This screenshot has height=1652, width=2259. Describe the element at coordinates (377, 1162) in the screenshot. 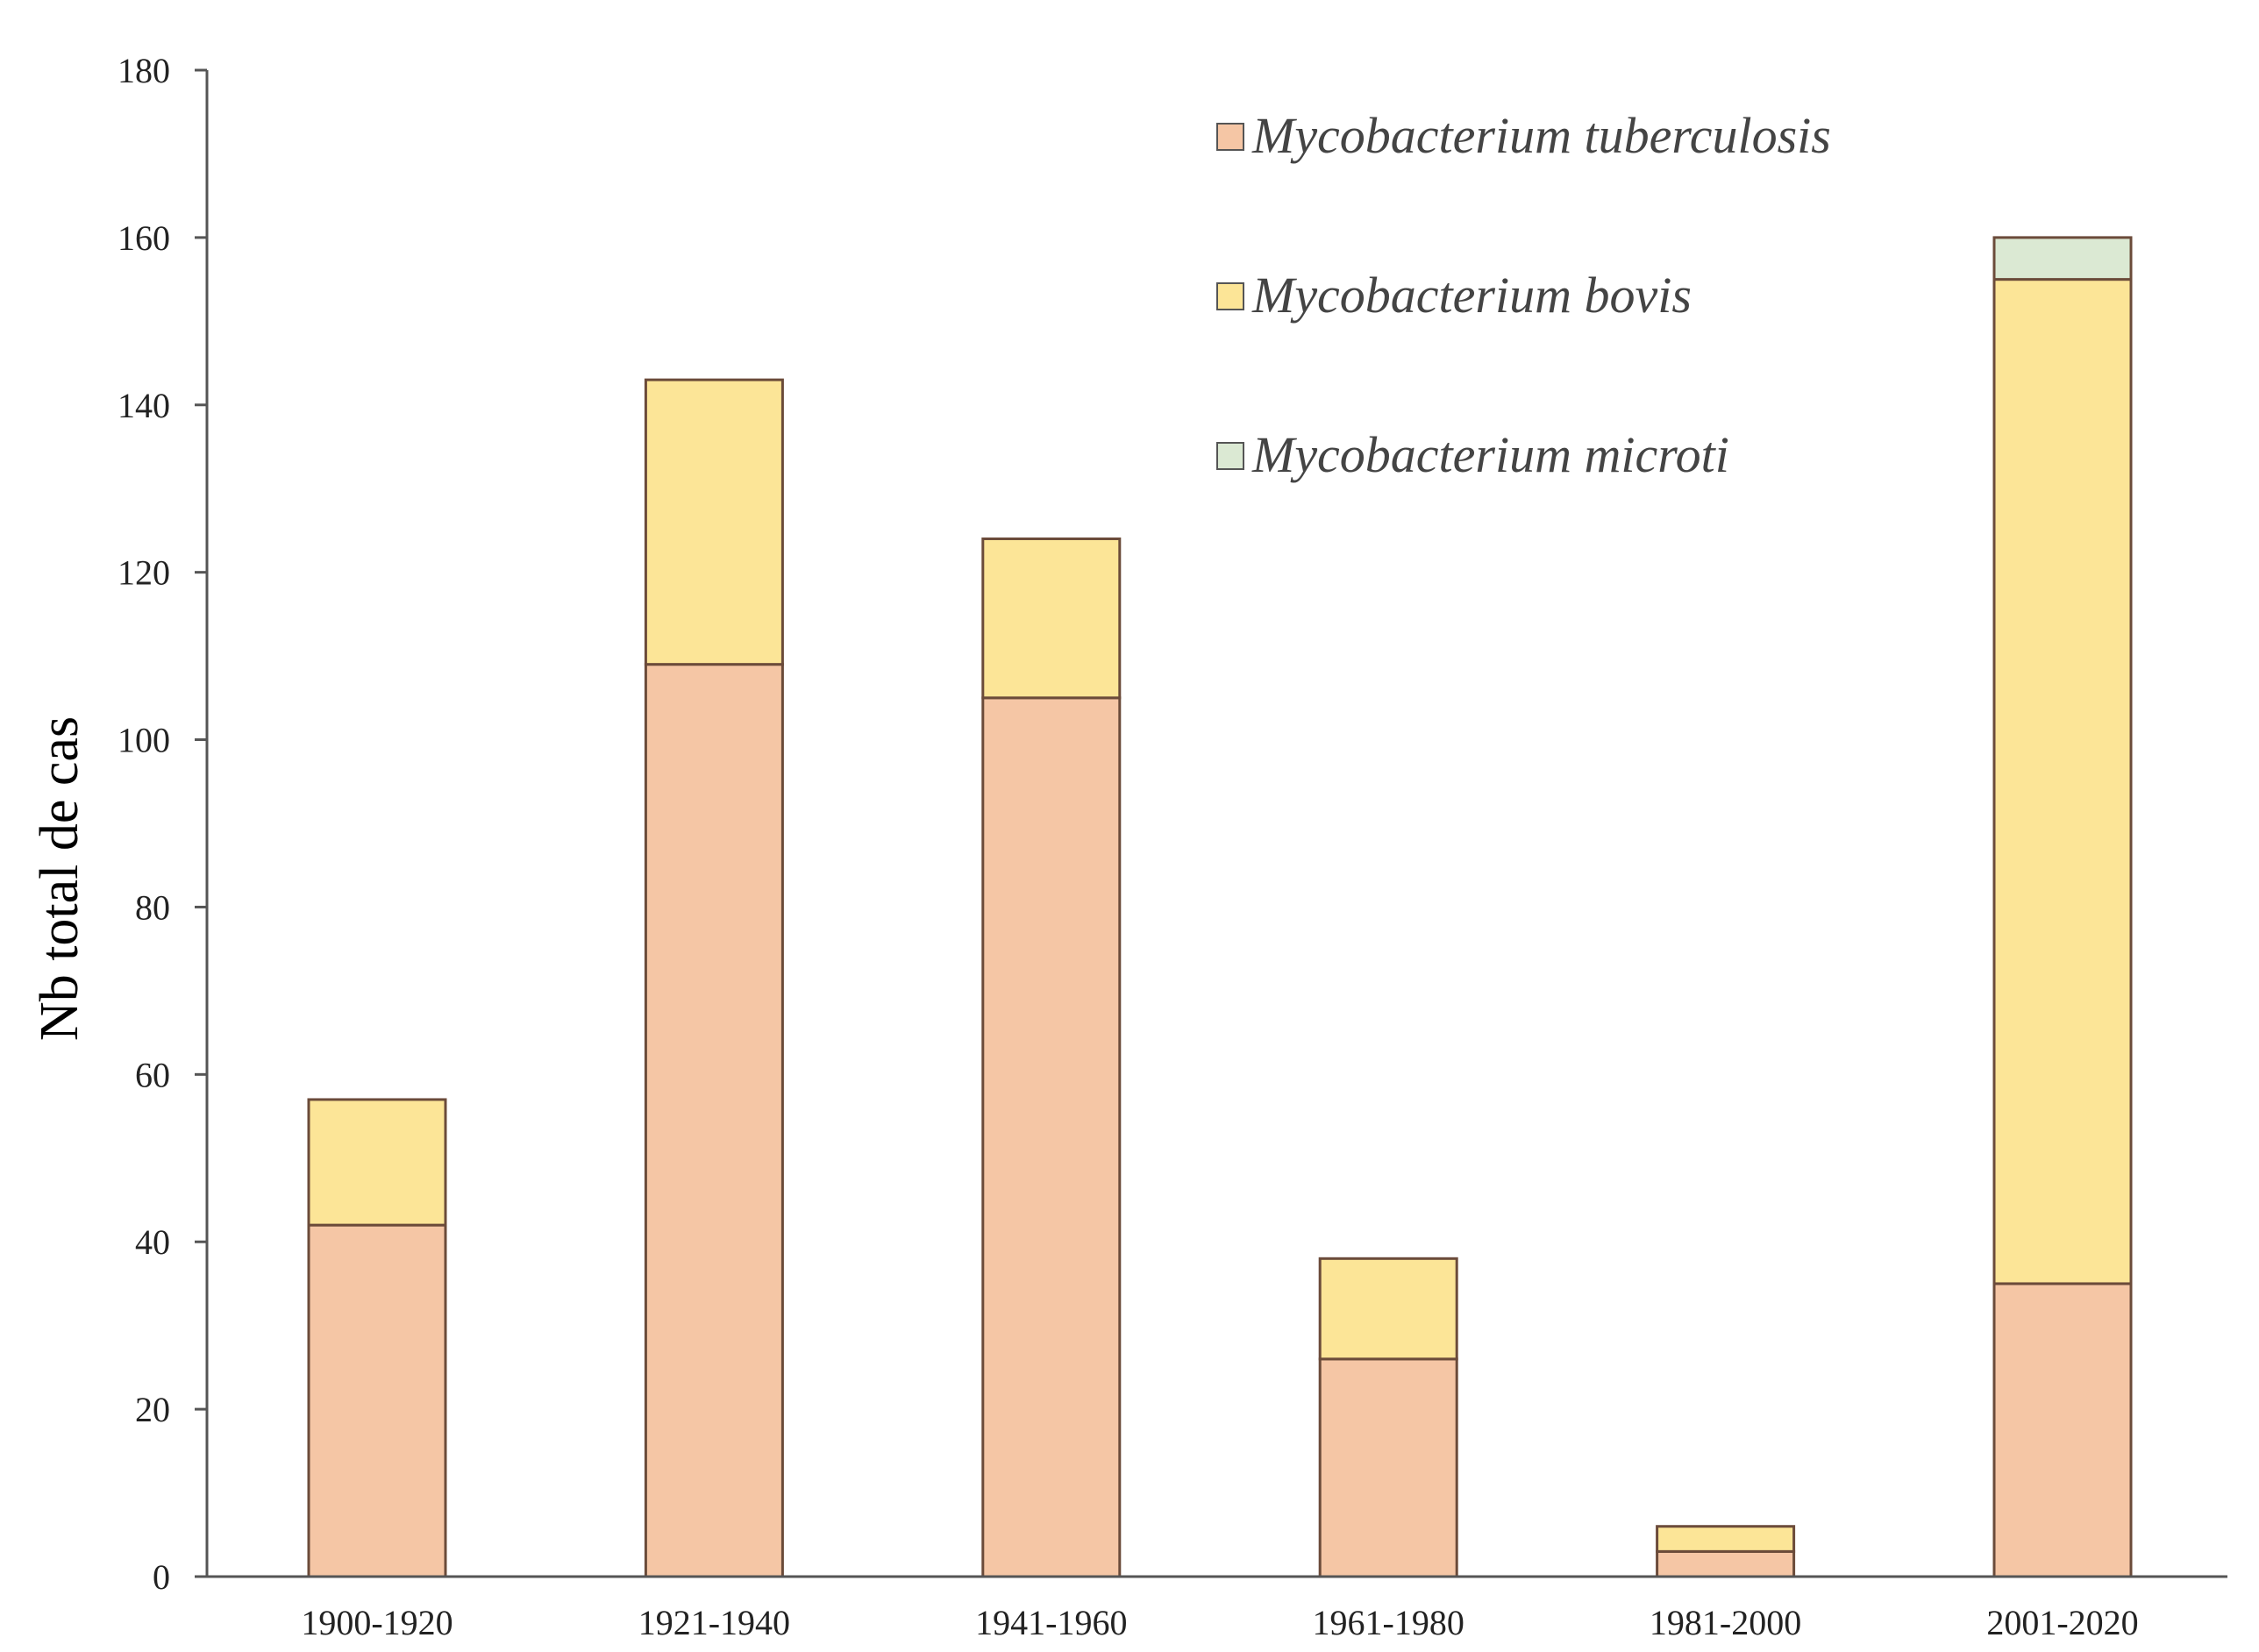

I see `bar-segment-bovis-1900-1920` at that location.